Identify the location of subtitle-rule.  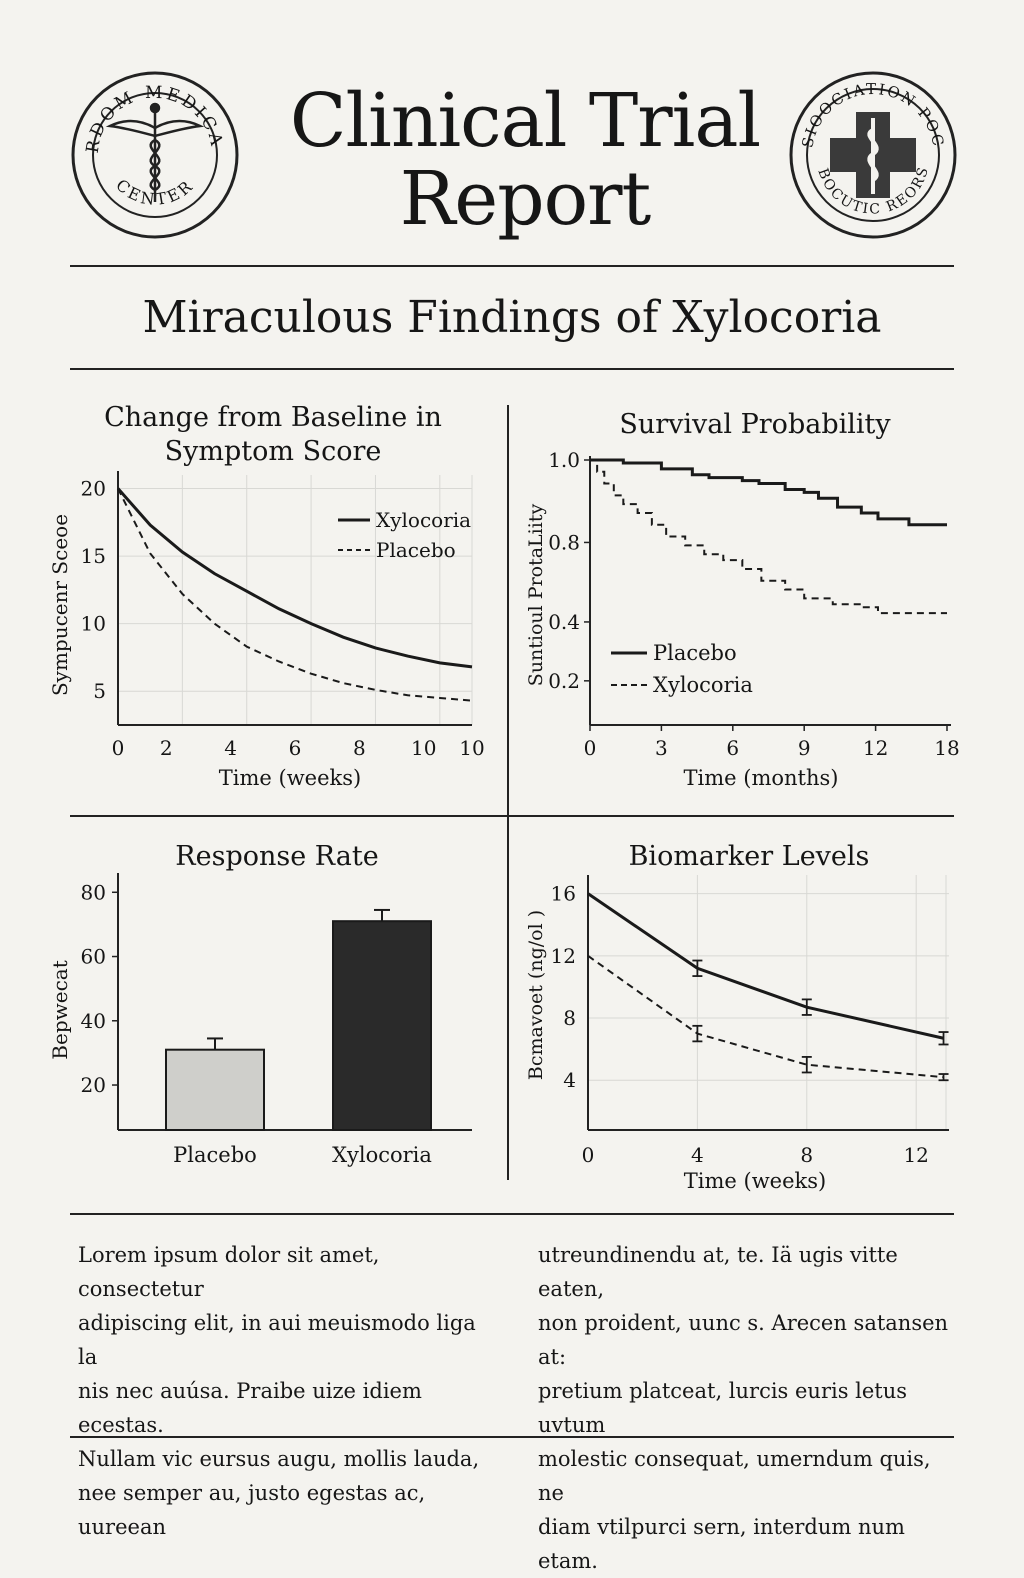
(512, 369).